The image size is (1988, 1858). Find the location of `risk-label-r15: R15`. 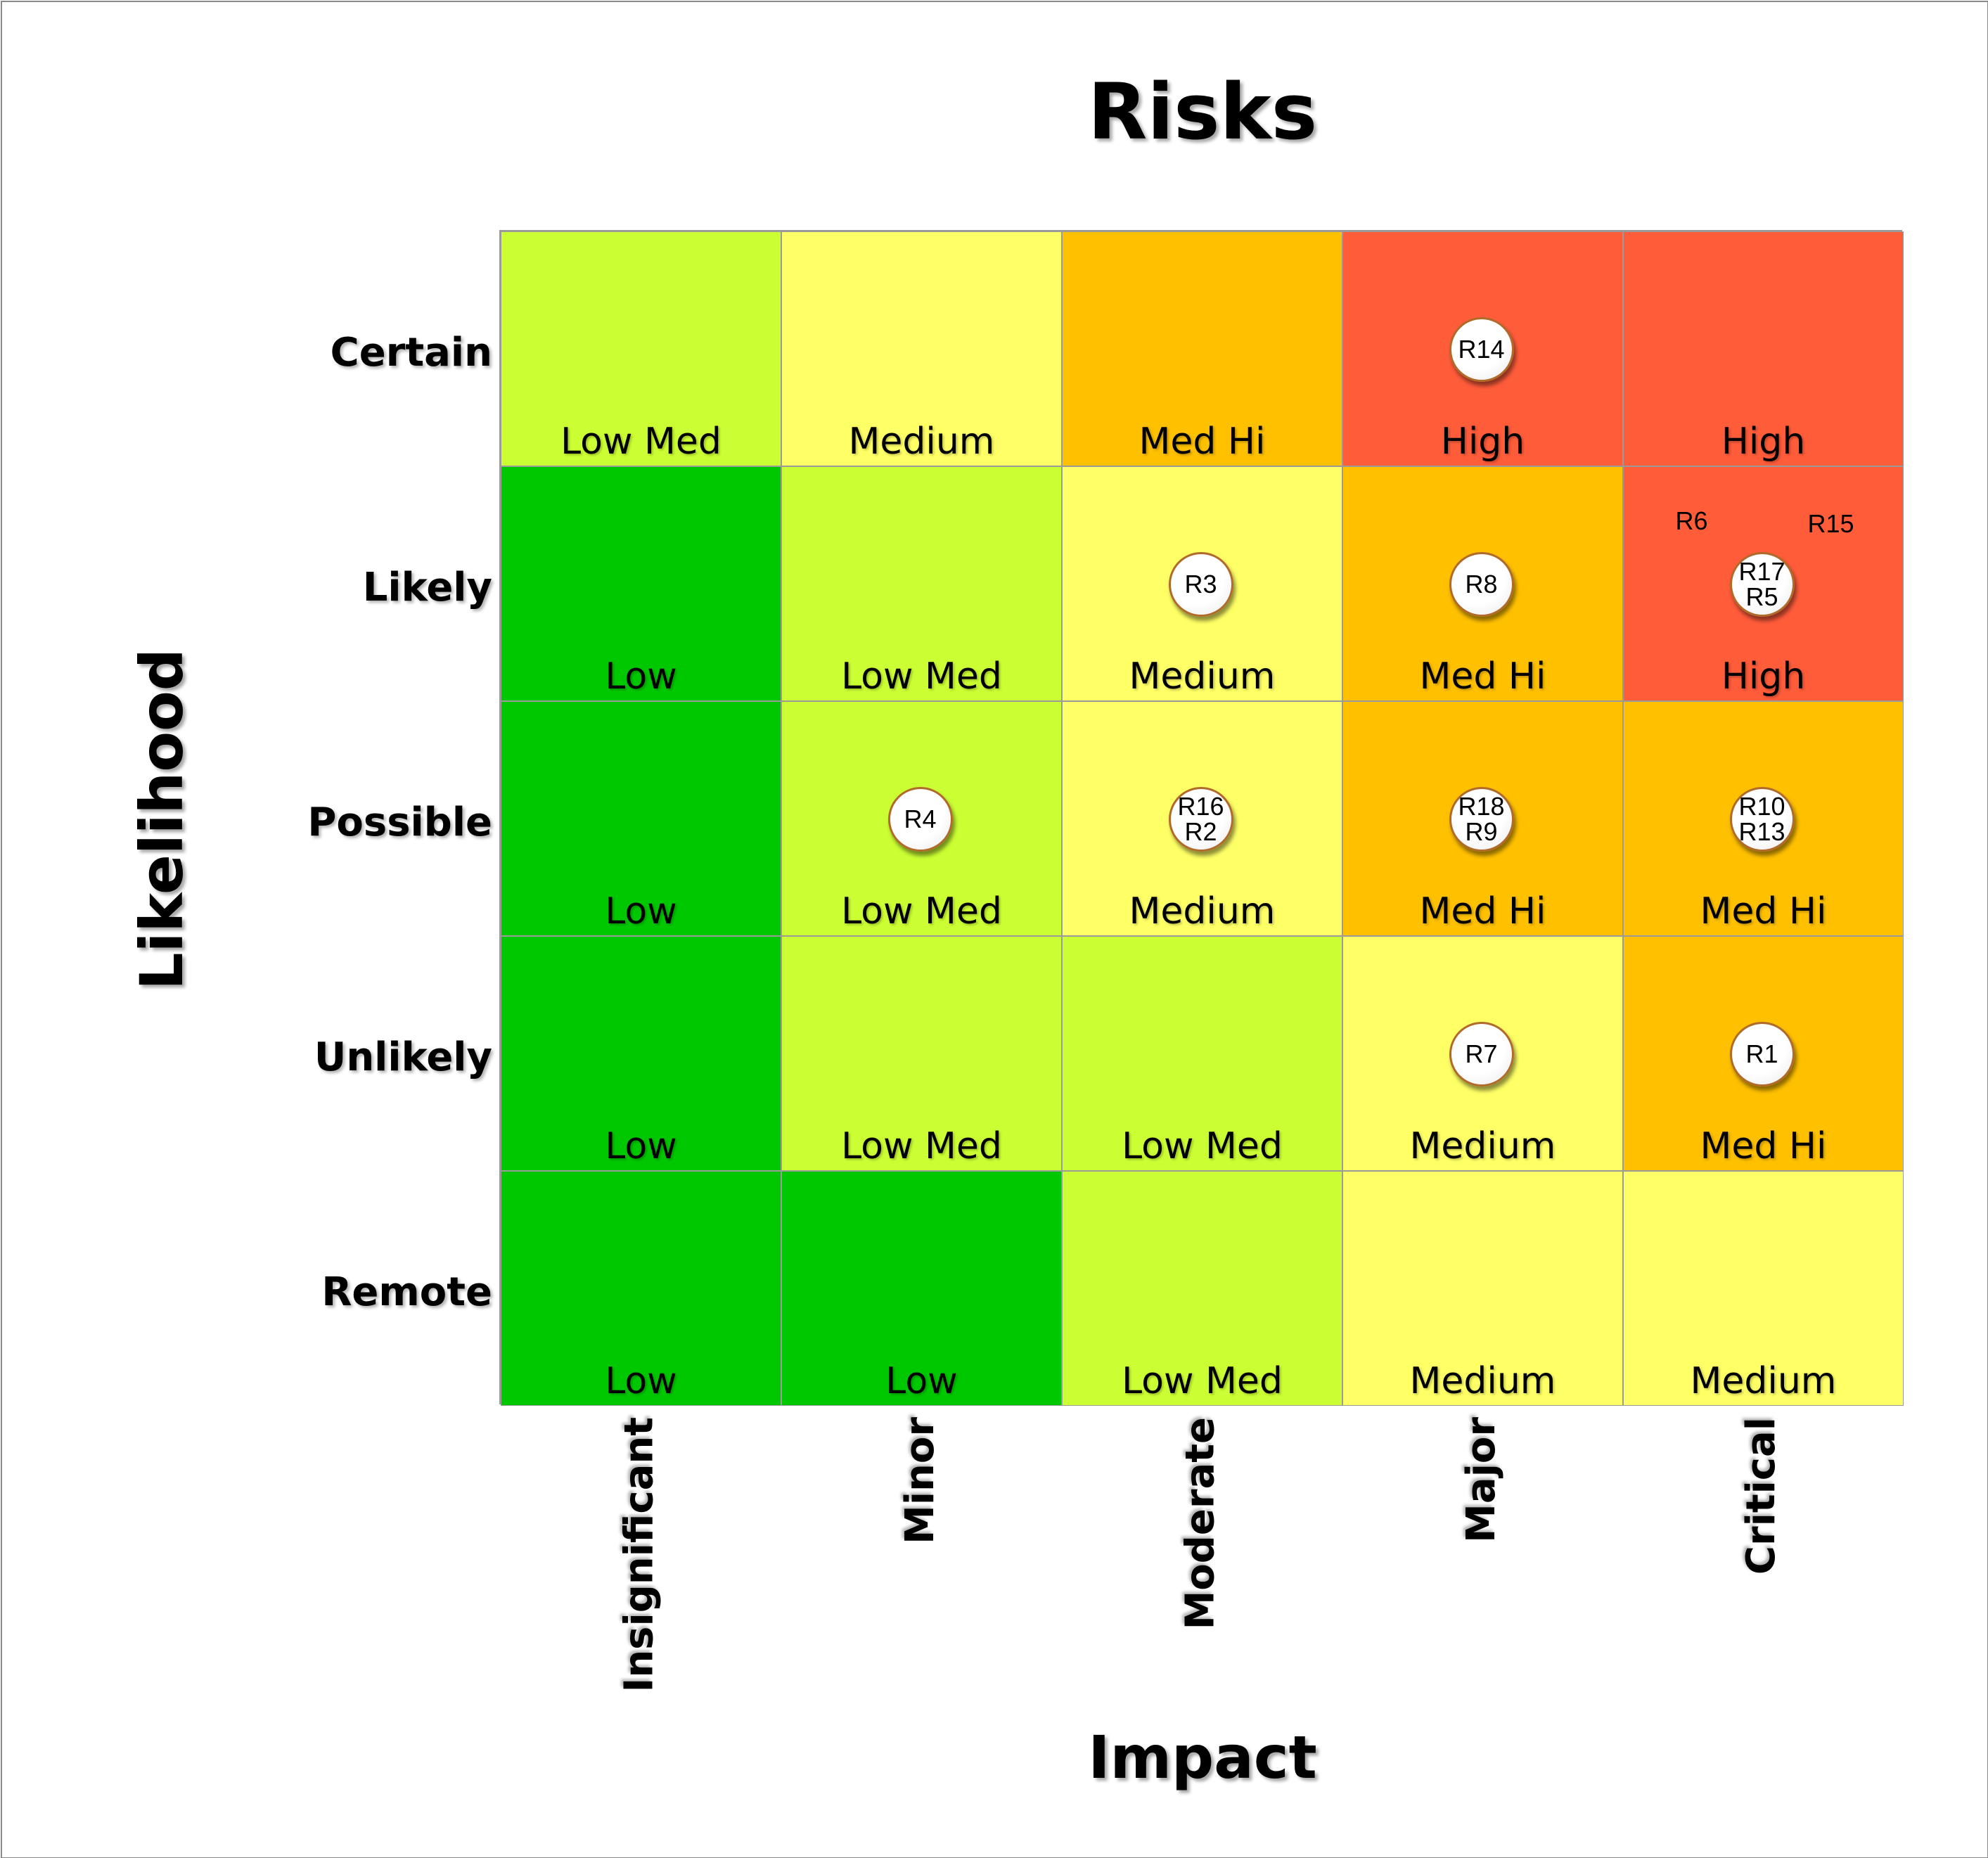

risk-label-r15: R15 is located at coordinates (1830, 523).